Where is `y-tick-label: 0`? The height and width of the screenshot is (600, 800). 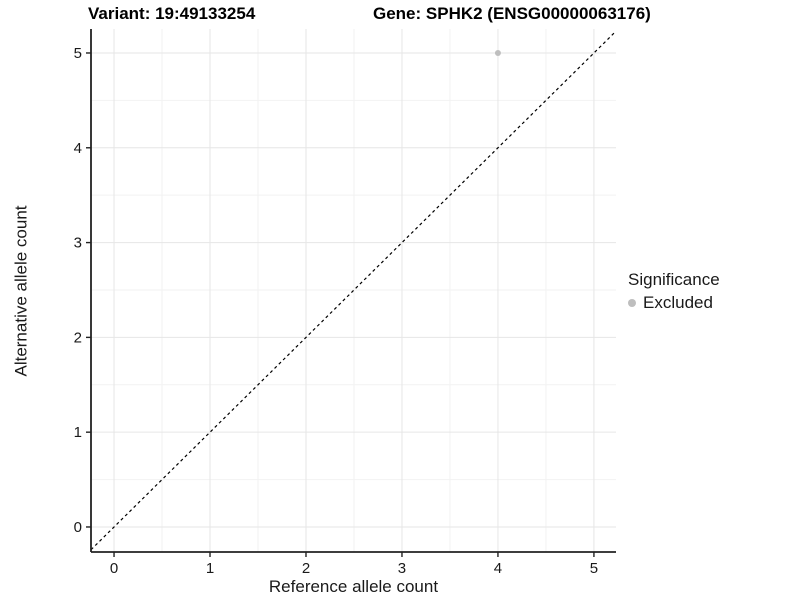 y-tick-label: 0 is located at coordinates (78, 527).